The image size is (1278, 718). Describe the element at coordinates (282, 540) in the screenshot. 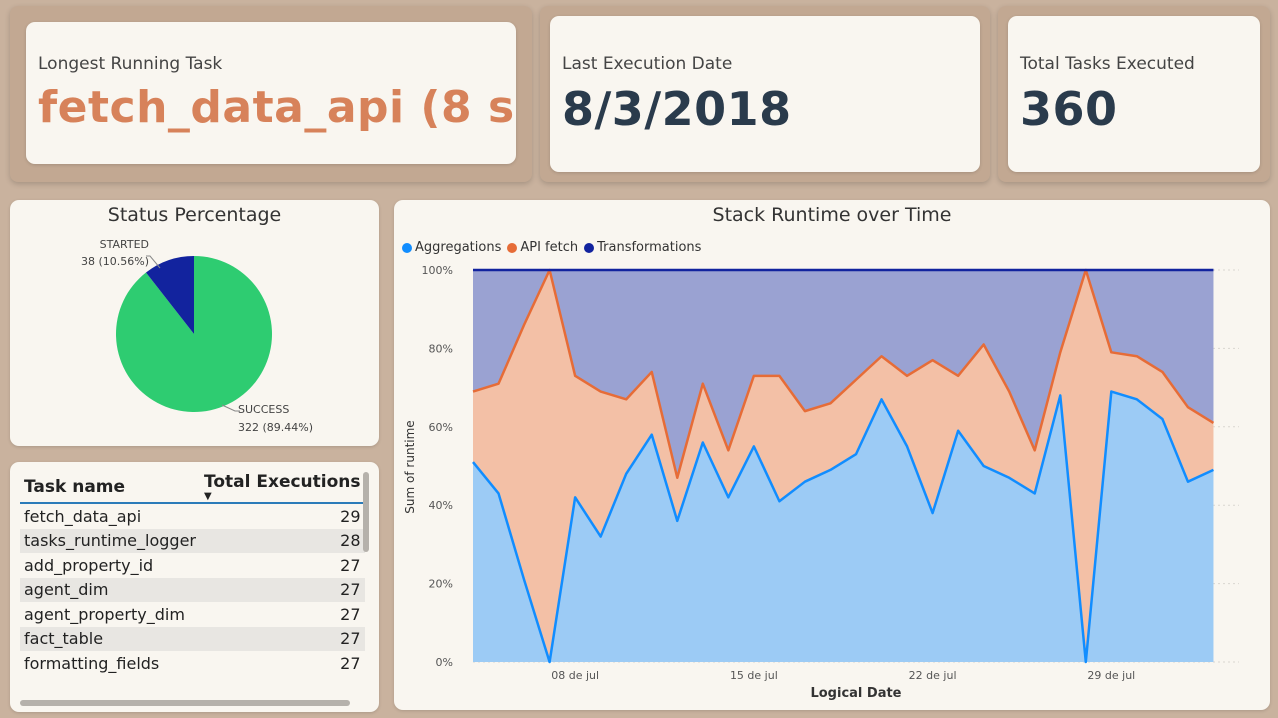

I see `total-executions-cell: 28` at that location.